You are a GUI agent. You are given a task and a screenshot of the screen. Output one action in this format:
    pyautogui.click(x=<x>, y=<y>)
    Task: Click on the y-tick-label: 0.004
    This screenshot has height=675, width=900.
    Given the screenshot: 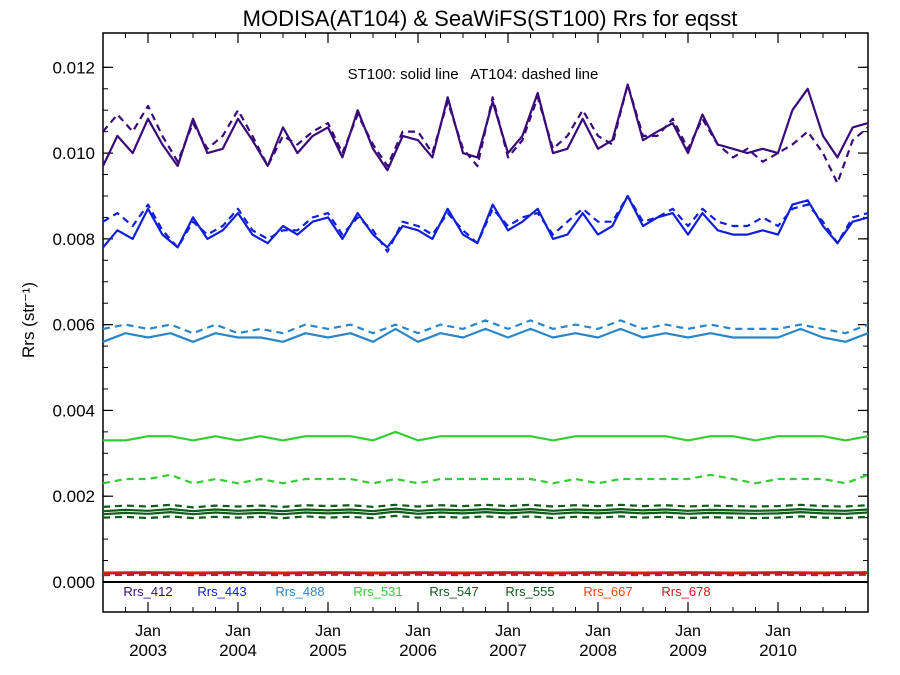 What is the action you would take?
    pyautogui.click(x=73, y=410)
    